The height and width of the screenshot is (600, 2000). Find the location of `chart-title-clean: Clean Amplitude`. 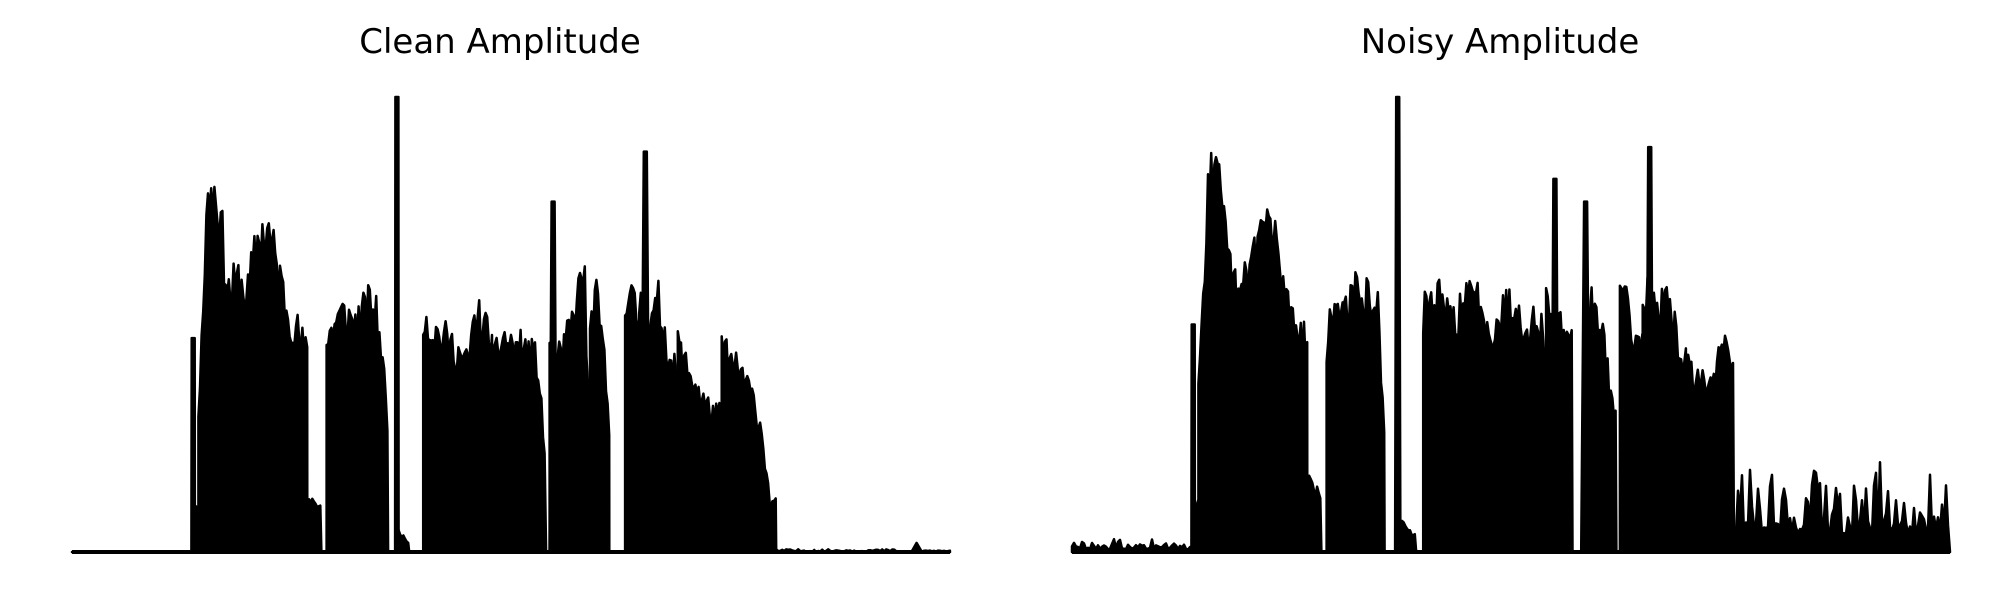

chart-title-clean: Clean Amplitude is located at coordinates (500, 42).